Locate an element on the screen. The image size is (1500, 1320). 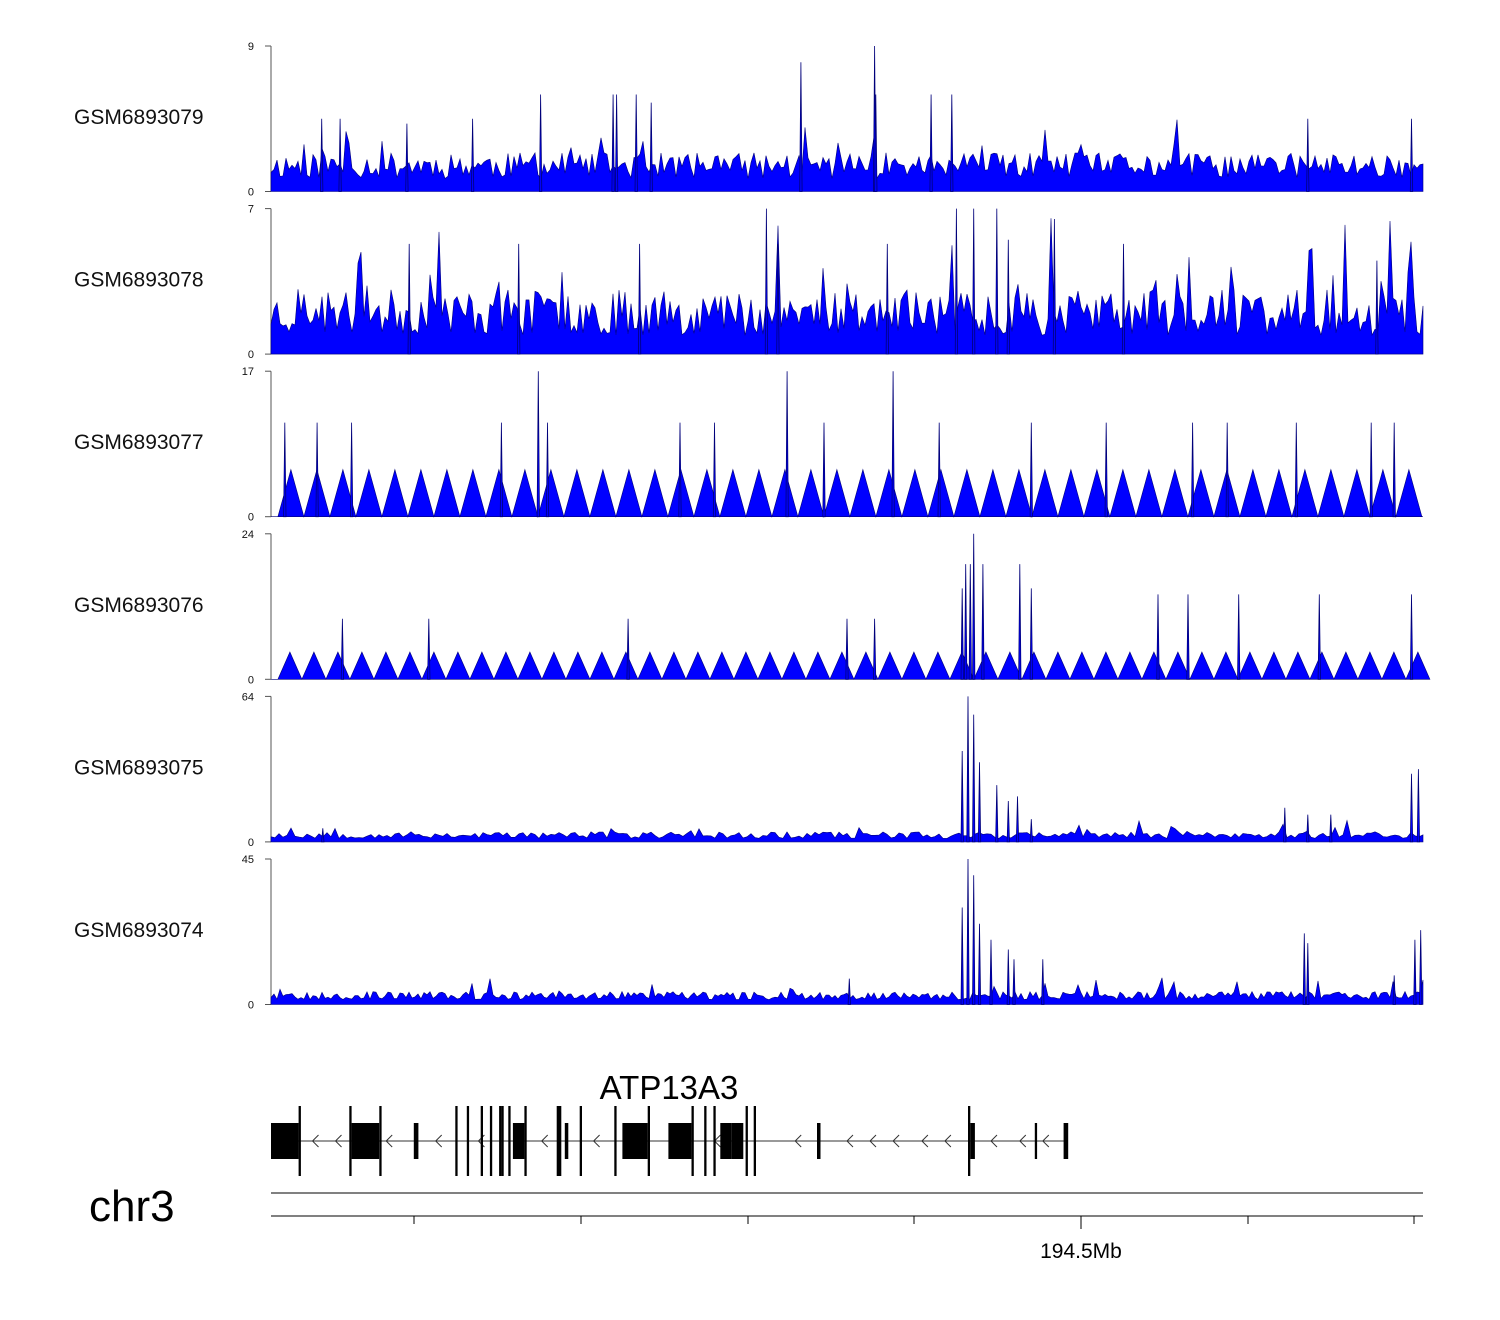
y-tick-label-max: 45 is located at coordinates (248, 860).